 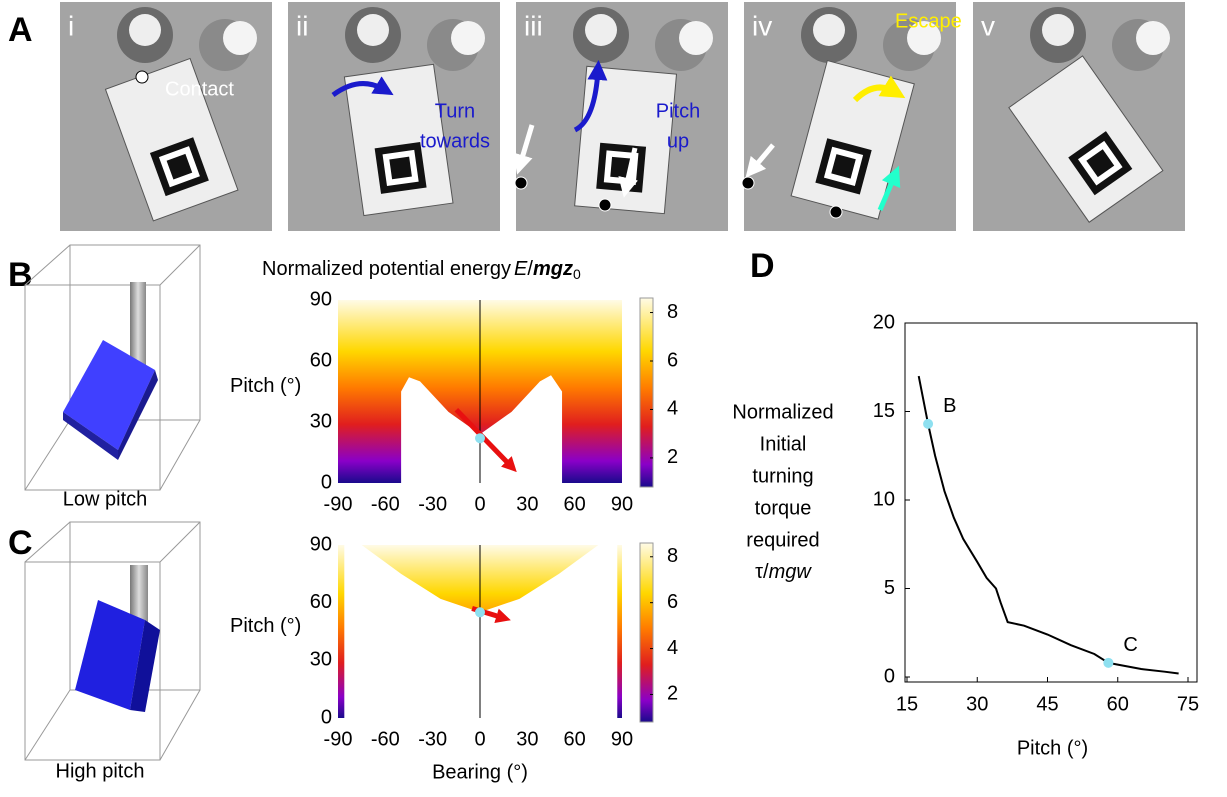 What do you see at coordinates (1051, 502) in the screenshot?
I see `plot-frame` at bounding box center [1051, 502].